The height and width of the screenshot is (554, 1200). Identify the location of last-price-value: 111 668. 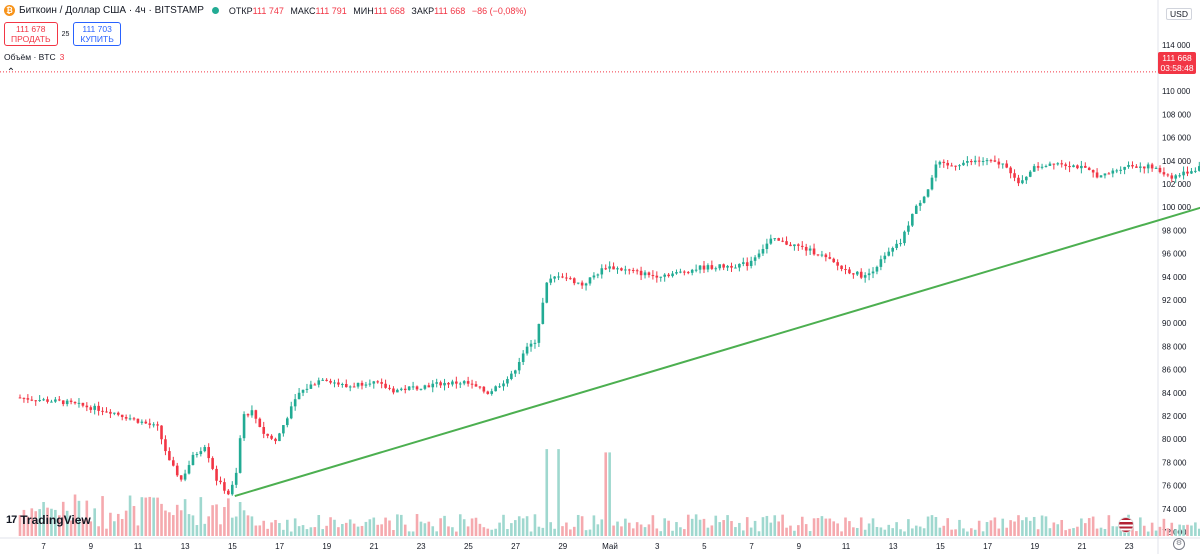
(1177, 58).